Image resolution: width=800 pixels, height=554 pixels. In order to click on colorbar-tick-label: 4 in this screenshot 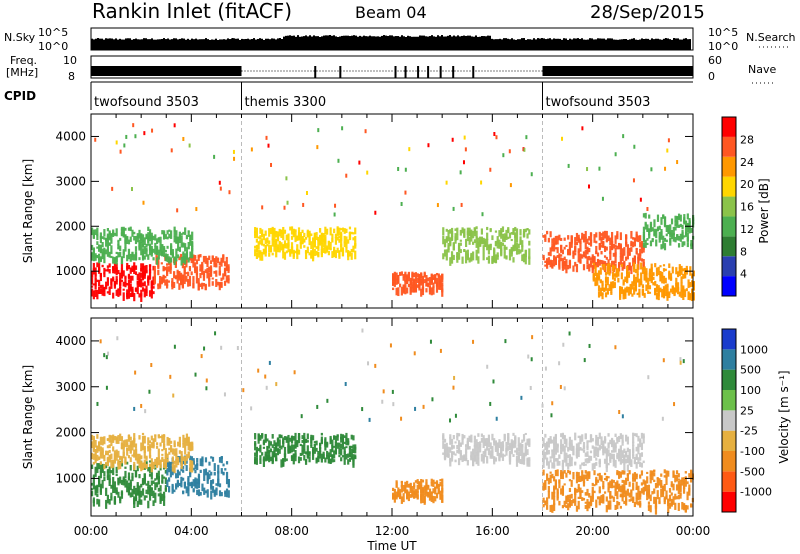, I will do `click(743, 274)`.